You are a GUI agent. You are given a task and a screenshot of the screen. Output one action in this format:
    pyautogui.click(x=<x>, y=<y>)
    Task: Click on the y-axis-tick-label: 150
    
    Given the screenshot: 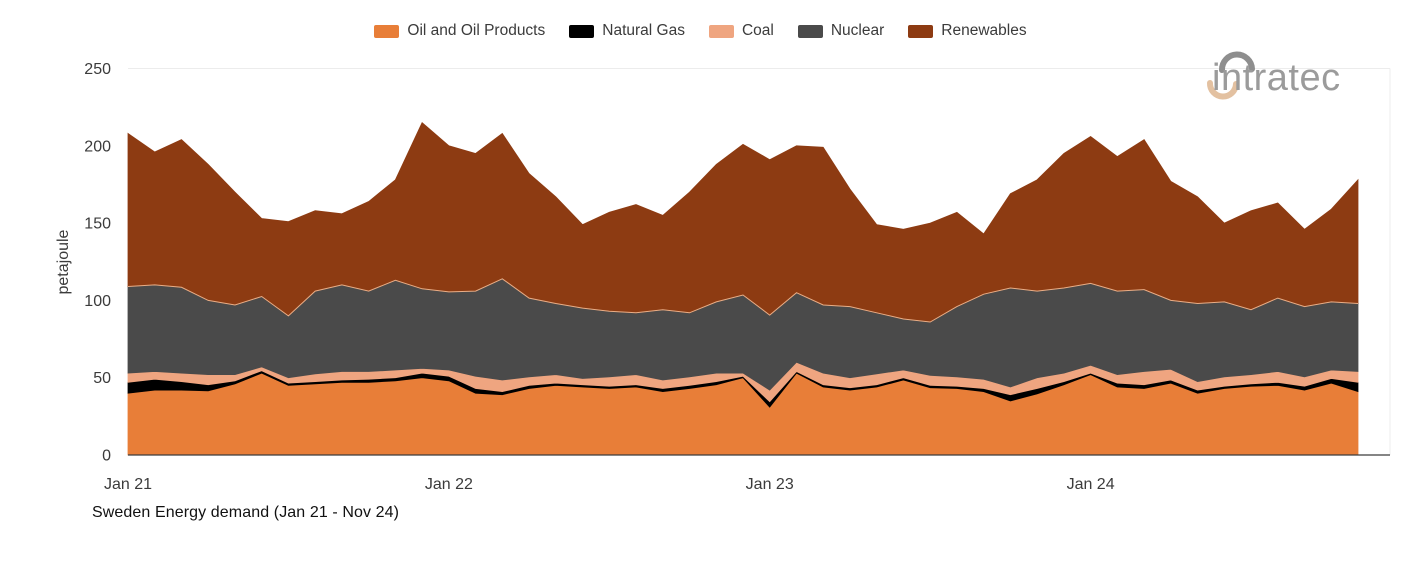 What is the action you would take?
    pyautogui.click(x=97, y=224)
    